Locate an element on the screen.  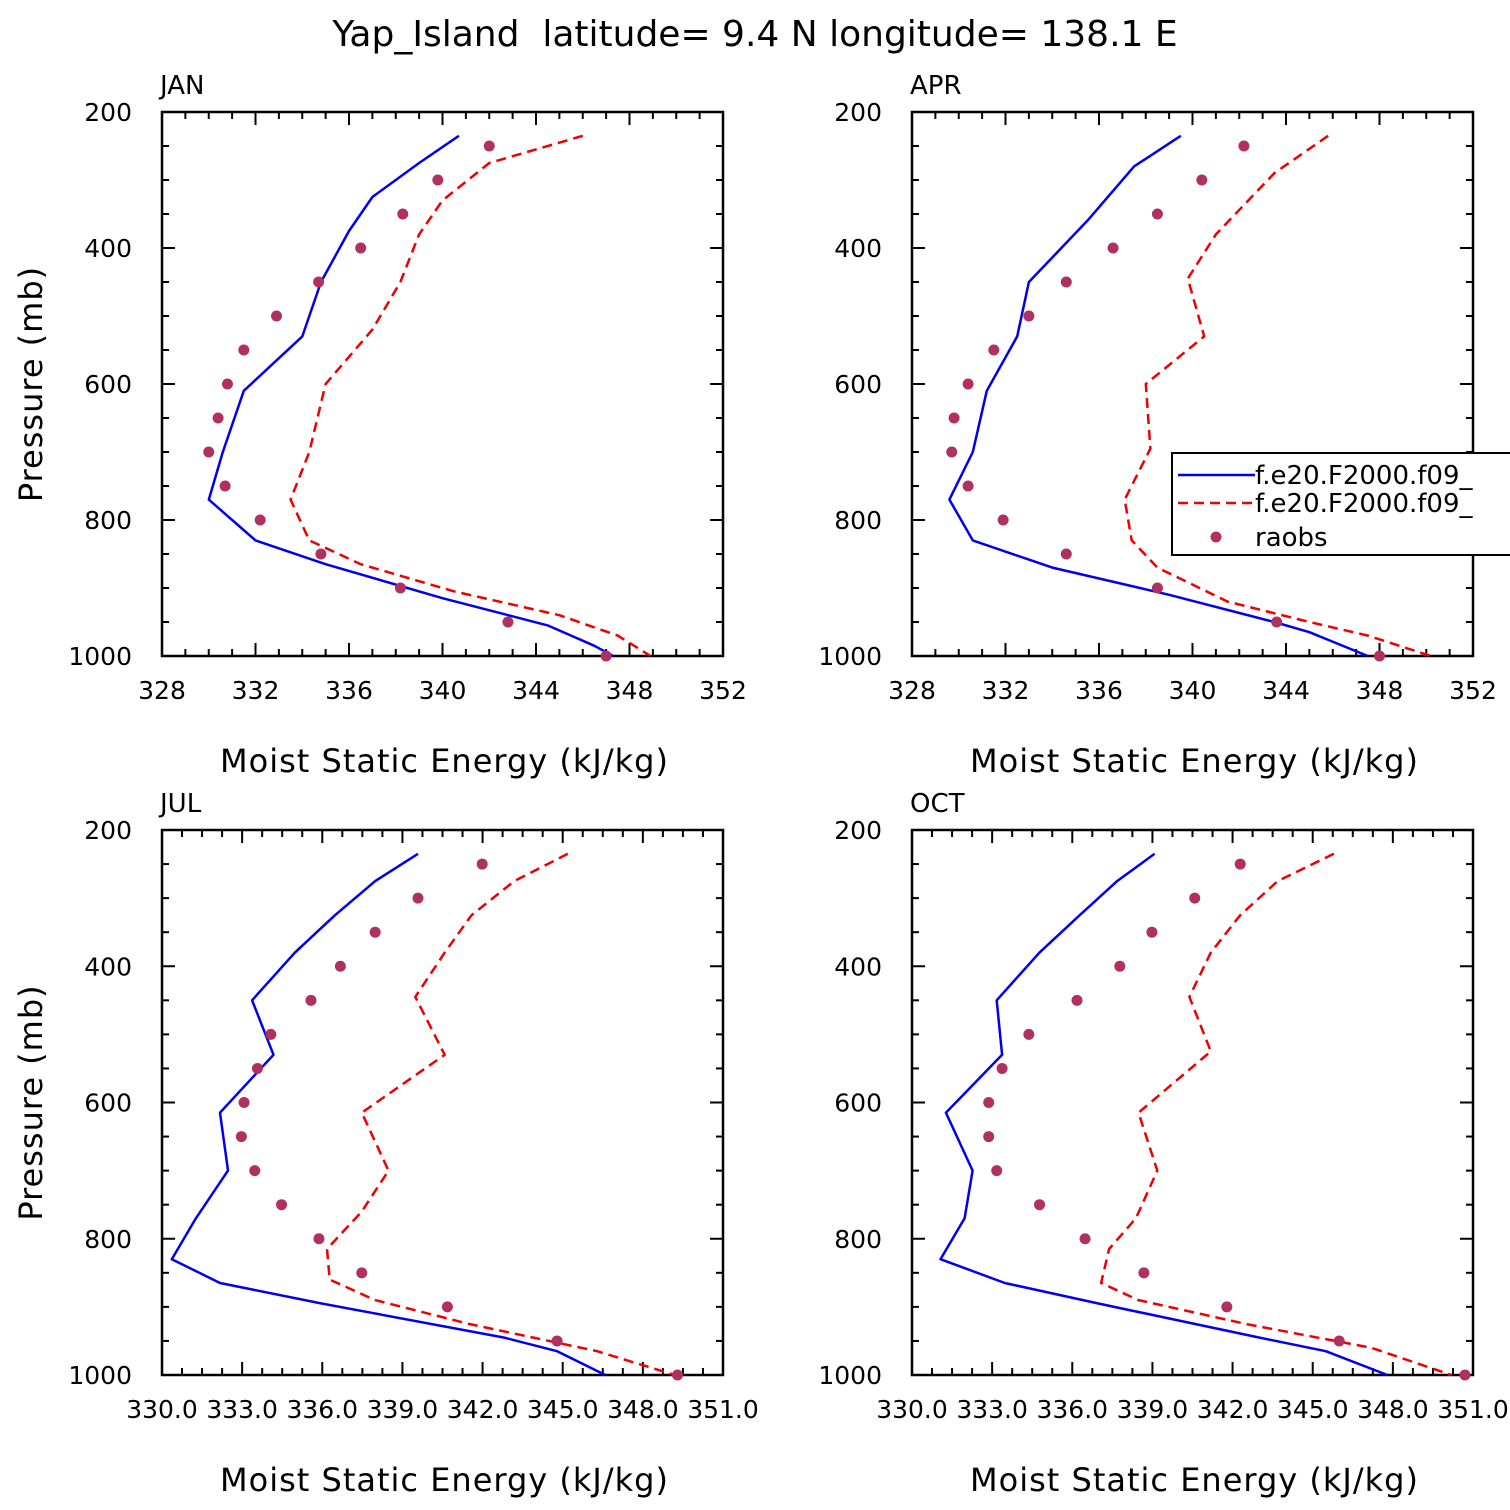
panel-label: APR is located at coordinates (936, 86).